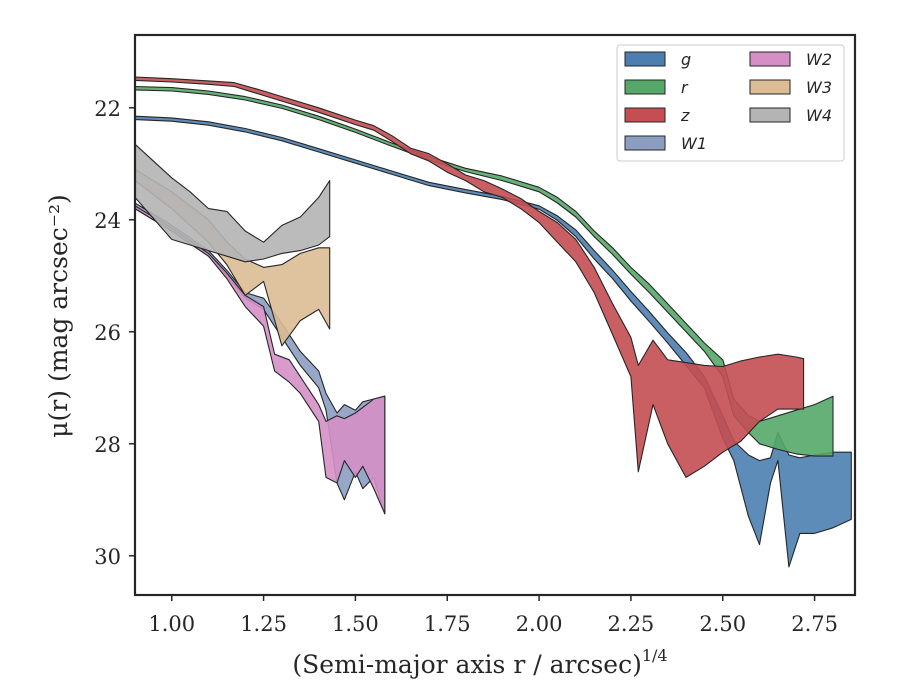 The height and width of the screenshot is (700, 900). Describe the element at coordinates (645, 59) in the screenshot. I see `legend-swatch-g` at that location.